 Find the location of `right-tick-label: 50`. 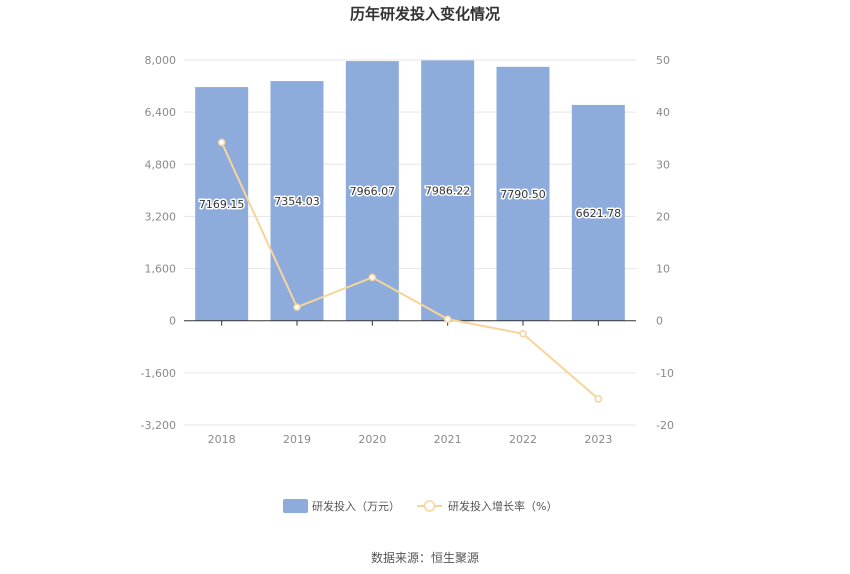

right-tick-label: 50 is located at coordinates (663, 60).